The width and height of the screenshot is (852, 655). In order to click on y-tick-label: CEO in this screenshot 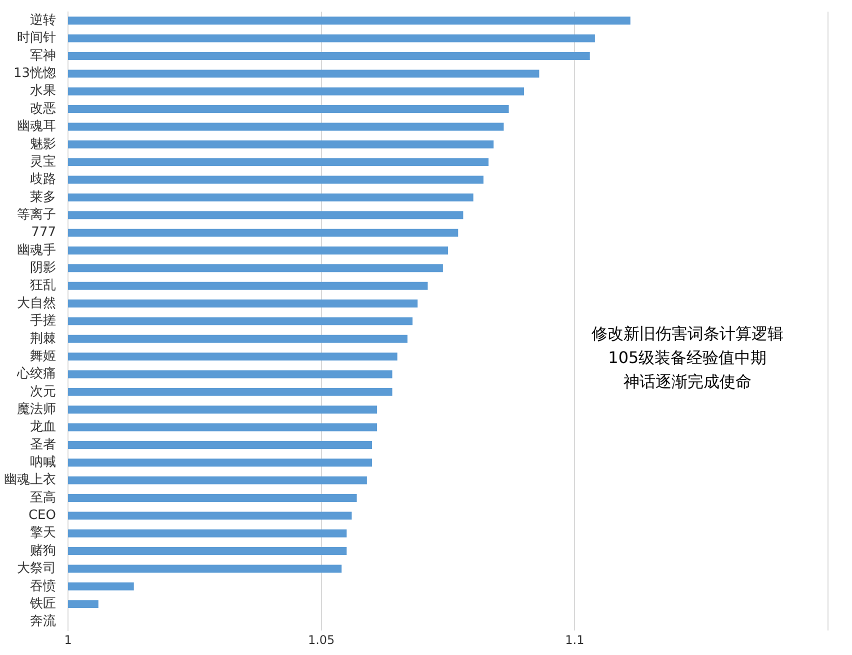, I will do `click(42, 516)`.